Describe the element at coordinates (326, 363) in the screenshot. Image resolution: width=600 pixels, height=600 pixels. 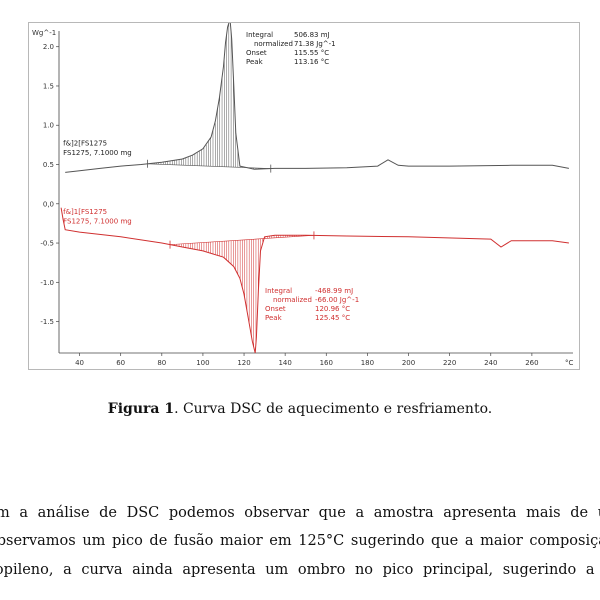
I see `x-tick-label: 160` at that location.